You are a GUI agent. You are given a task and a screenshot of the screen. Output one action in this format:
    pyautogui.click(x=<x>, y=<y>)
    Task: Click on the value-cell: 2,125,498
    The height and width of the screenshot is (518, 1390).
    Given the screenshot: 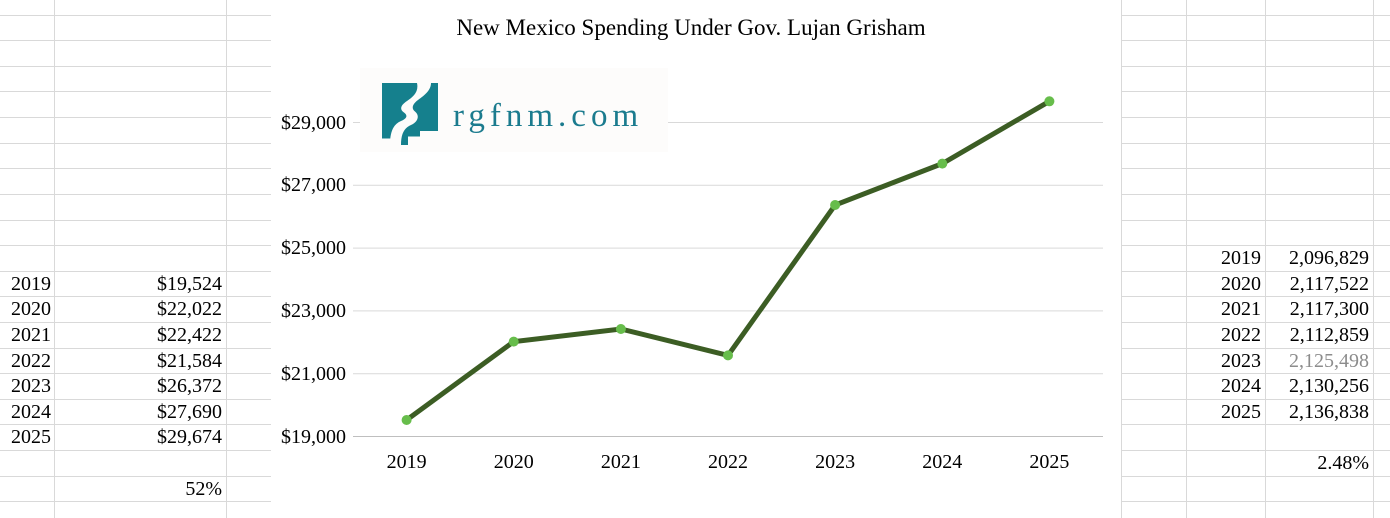 What is the action you would take?
    pyautogui.click(x=1329, y=360)
    